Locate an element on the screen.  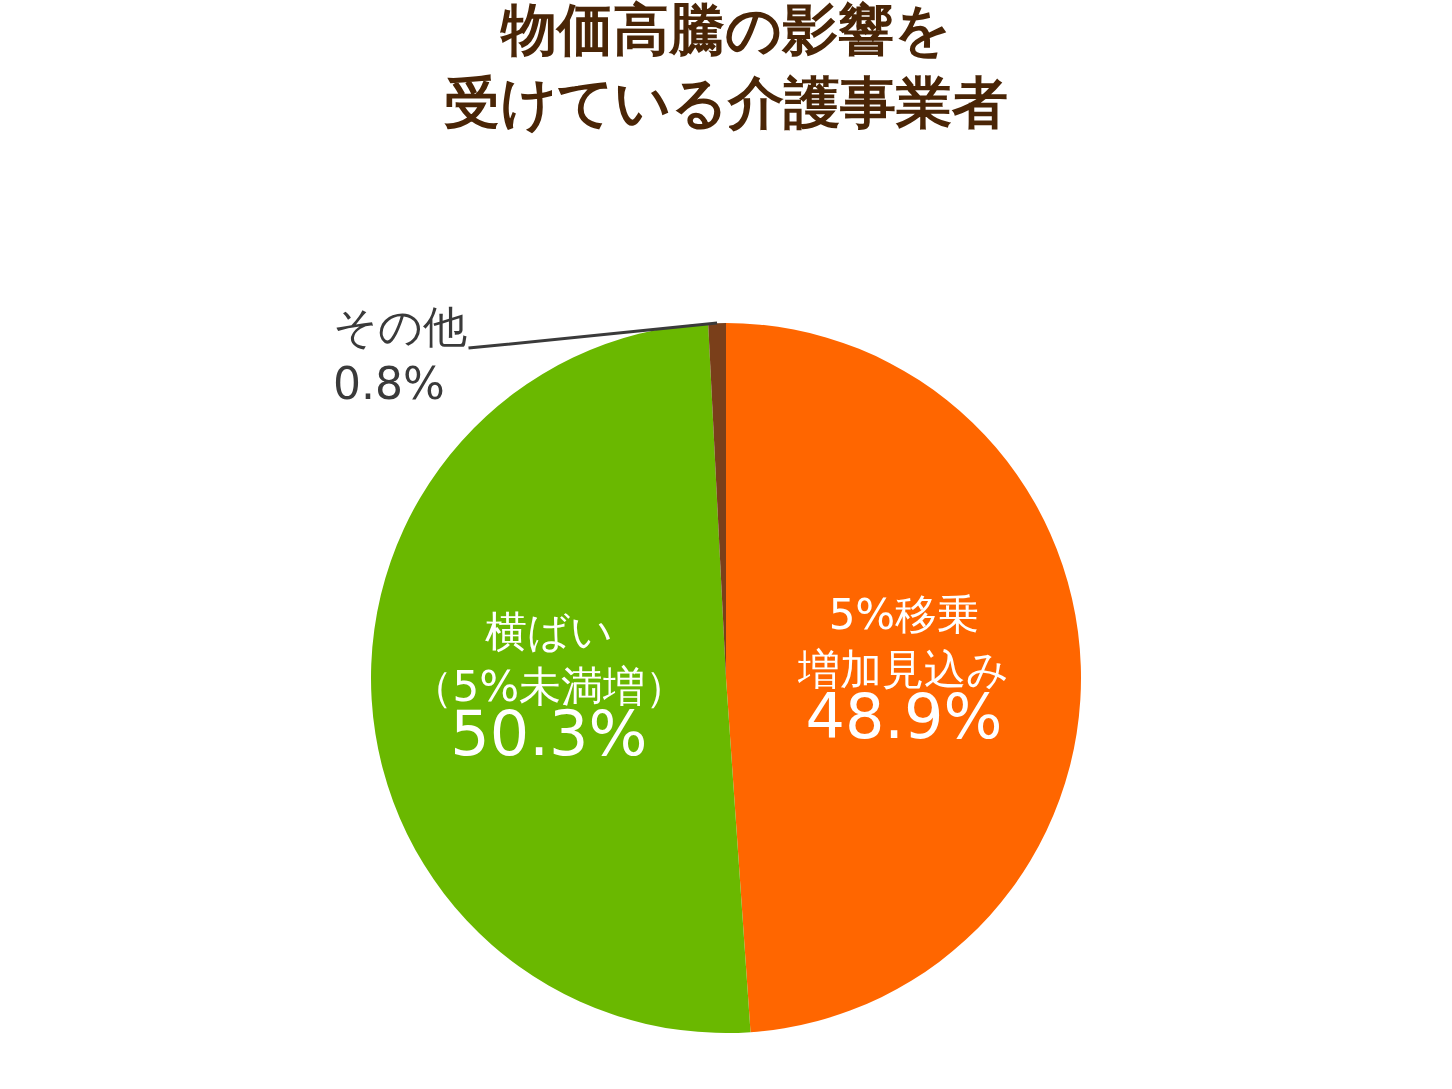
chart-title: 物価高騰の影響を受けている介護事業者 is located at coordinates (726, 67).